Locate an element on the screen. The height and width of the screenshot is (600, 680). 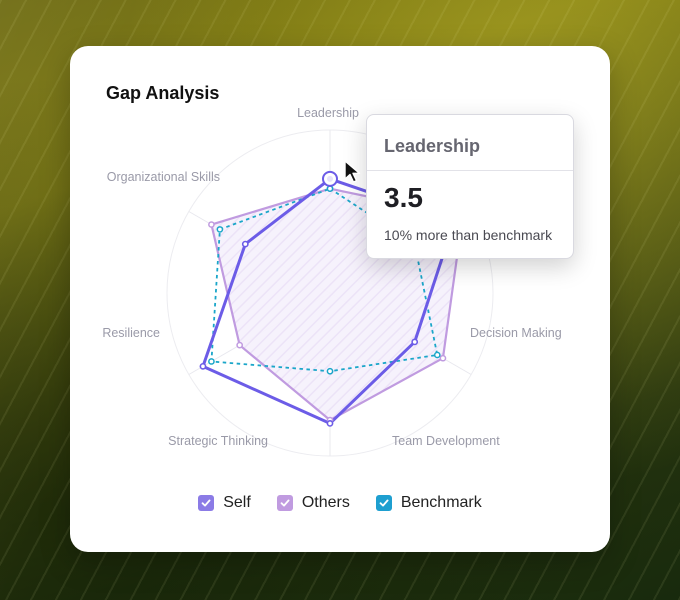
series-others-point-resilience is located at coordinates (240, 345).